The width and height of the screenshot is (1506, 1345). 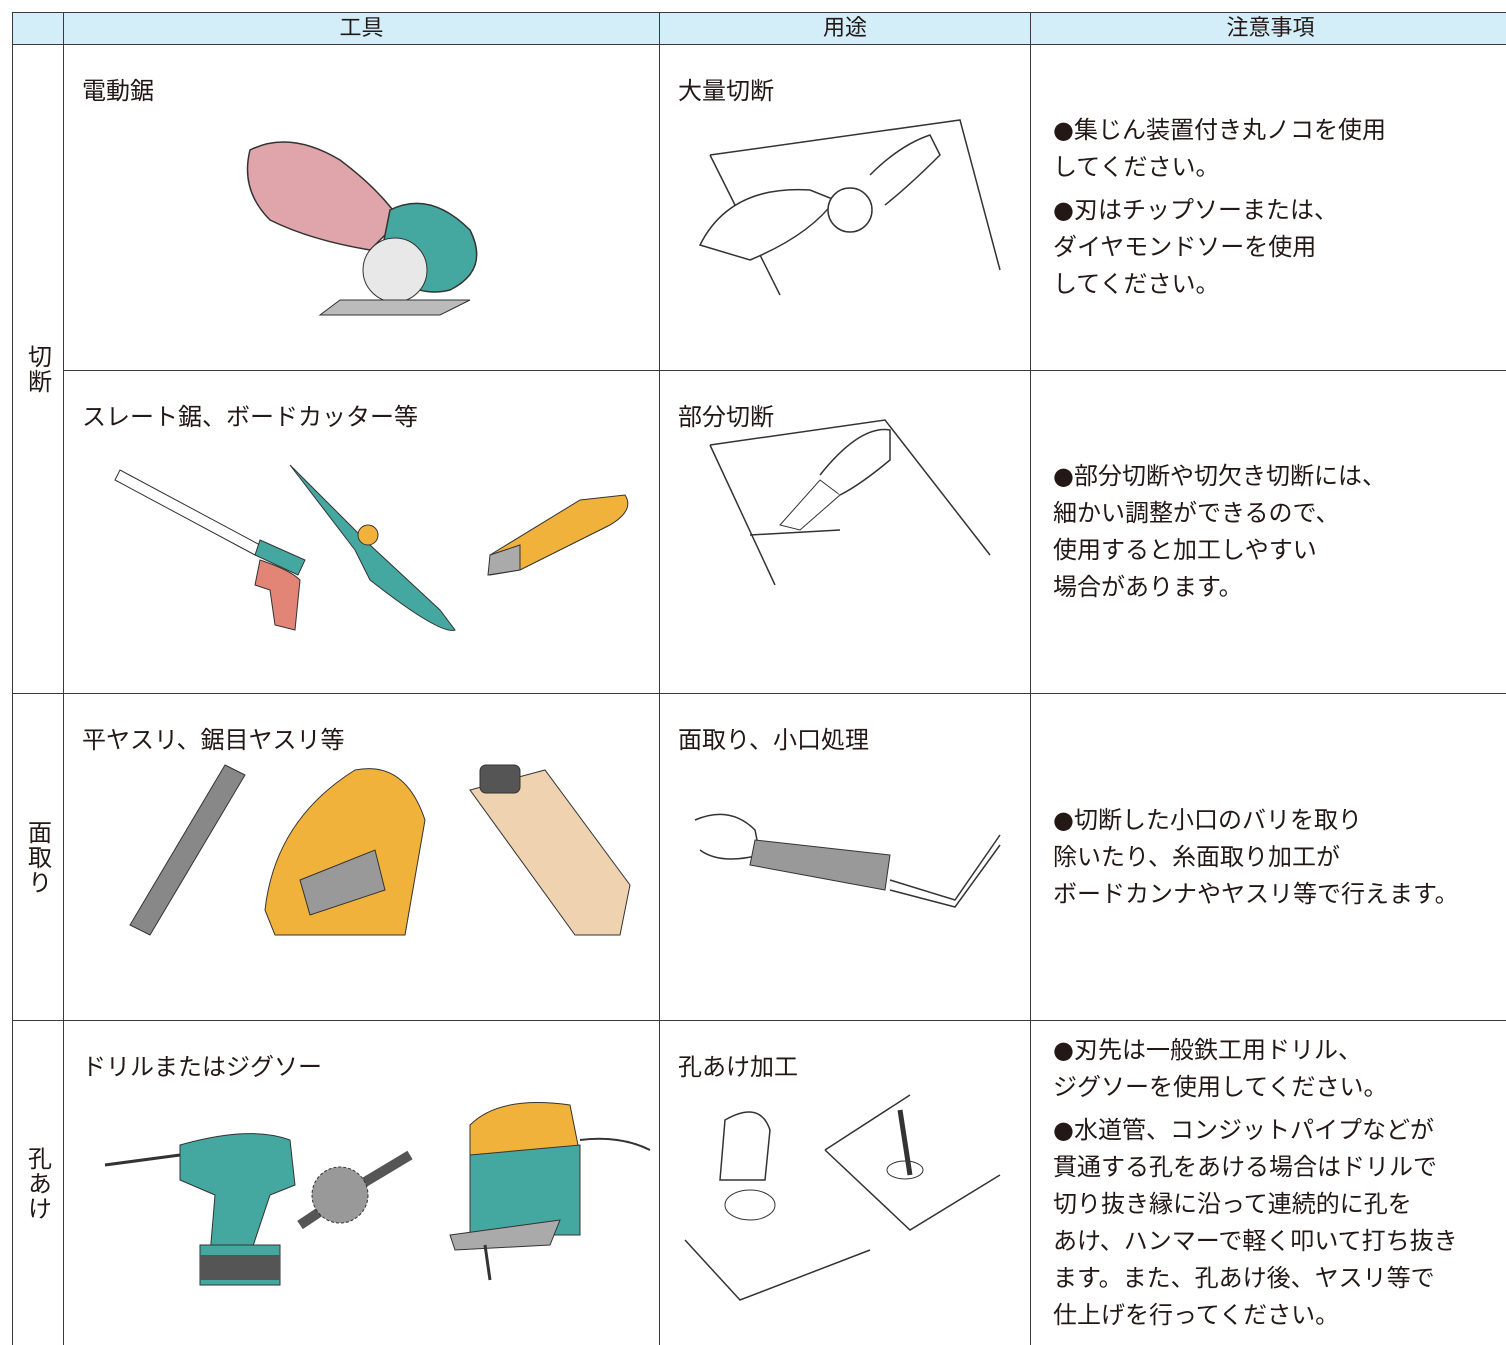 What do you see at coordinates (1196, 1315) in the screenshot?
I see `note-line: 仕上げを行ってください。` at bounding box center [1196, 1315].